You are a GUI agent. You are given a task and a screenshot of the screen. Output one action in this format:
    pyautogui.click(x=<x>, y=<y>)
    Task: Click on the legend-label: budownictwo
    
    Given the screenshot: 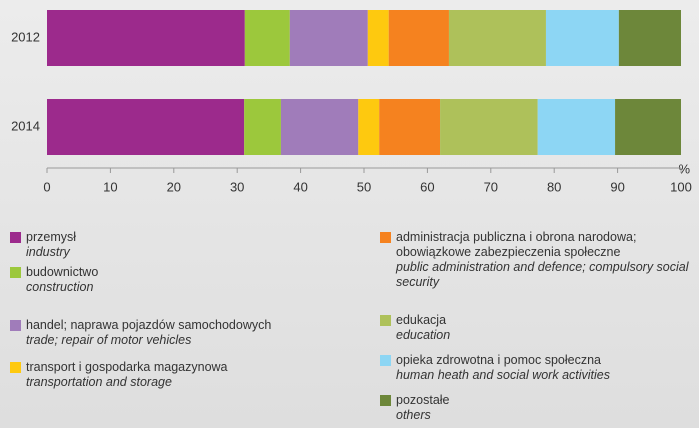 What is the action you would take?
    pyautogui.click(x=62, y=272)
    